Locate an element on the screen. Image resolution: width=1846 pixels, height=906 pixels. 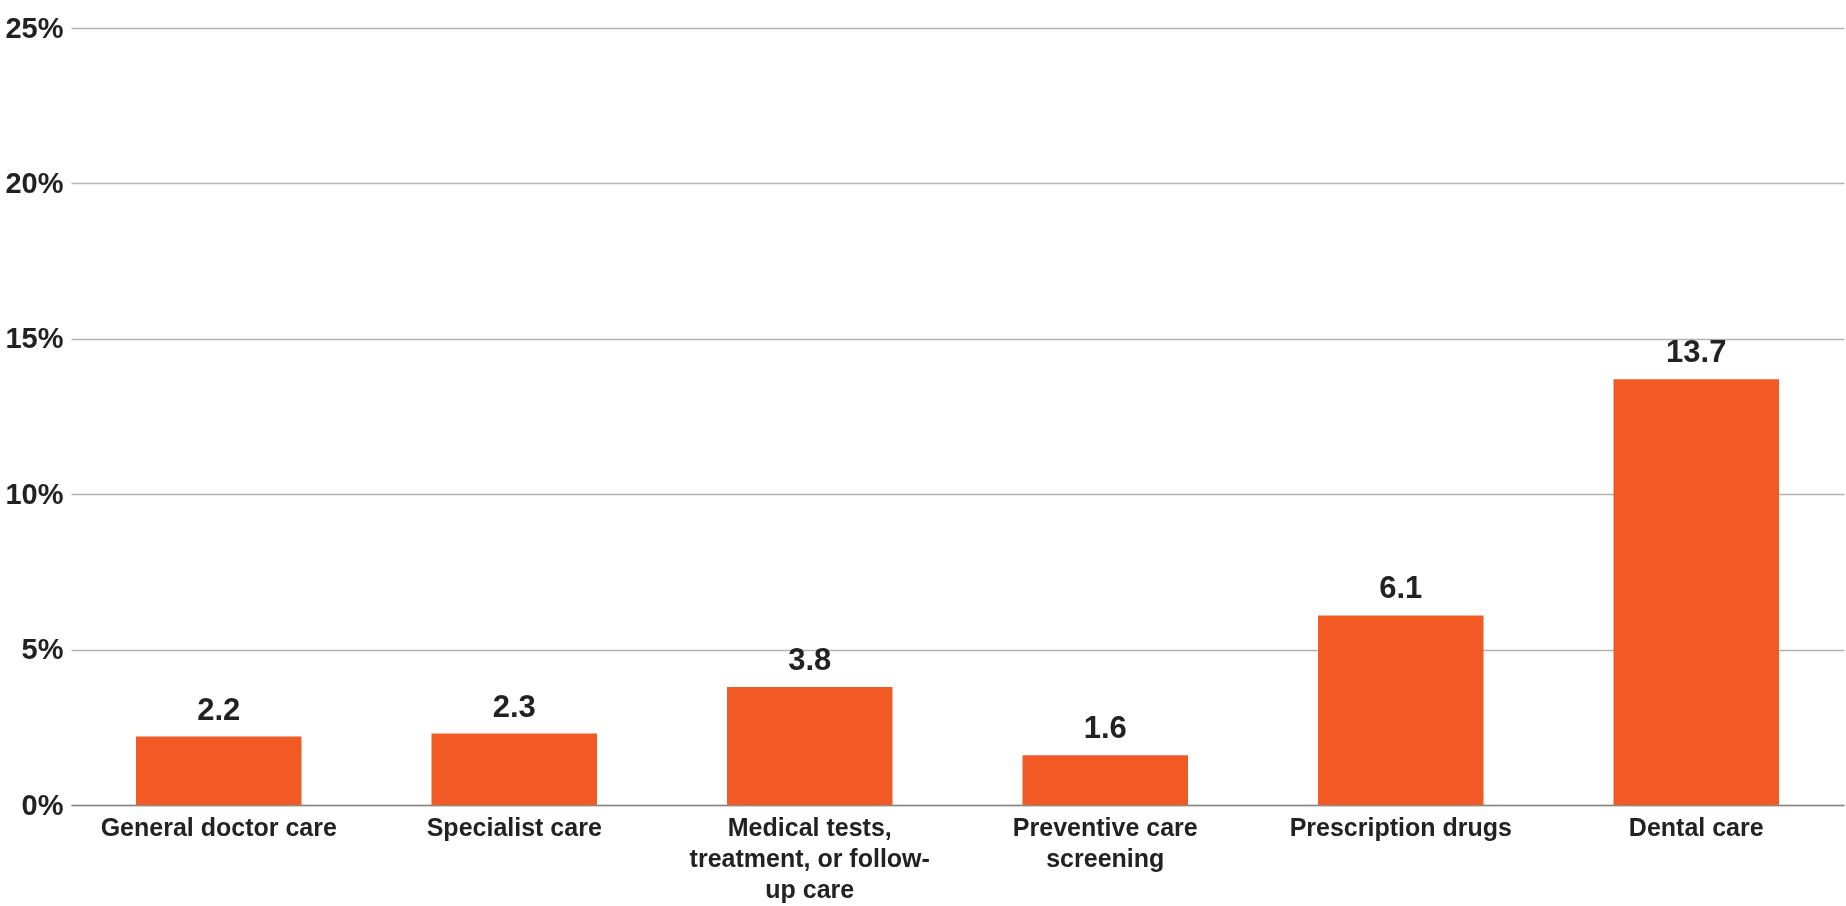
data-label: 6.1 is located at coordinates (1401, 588).